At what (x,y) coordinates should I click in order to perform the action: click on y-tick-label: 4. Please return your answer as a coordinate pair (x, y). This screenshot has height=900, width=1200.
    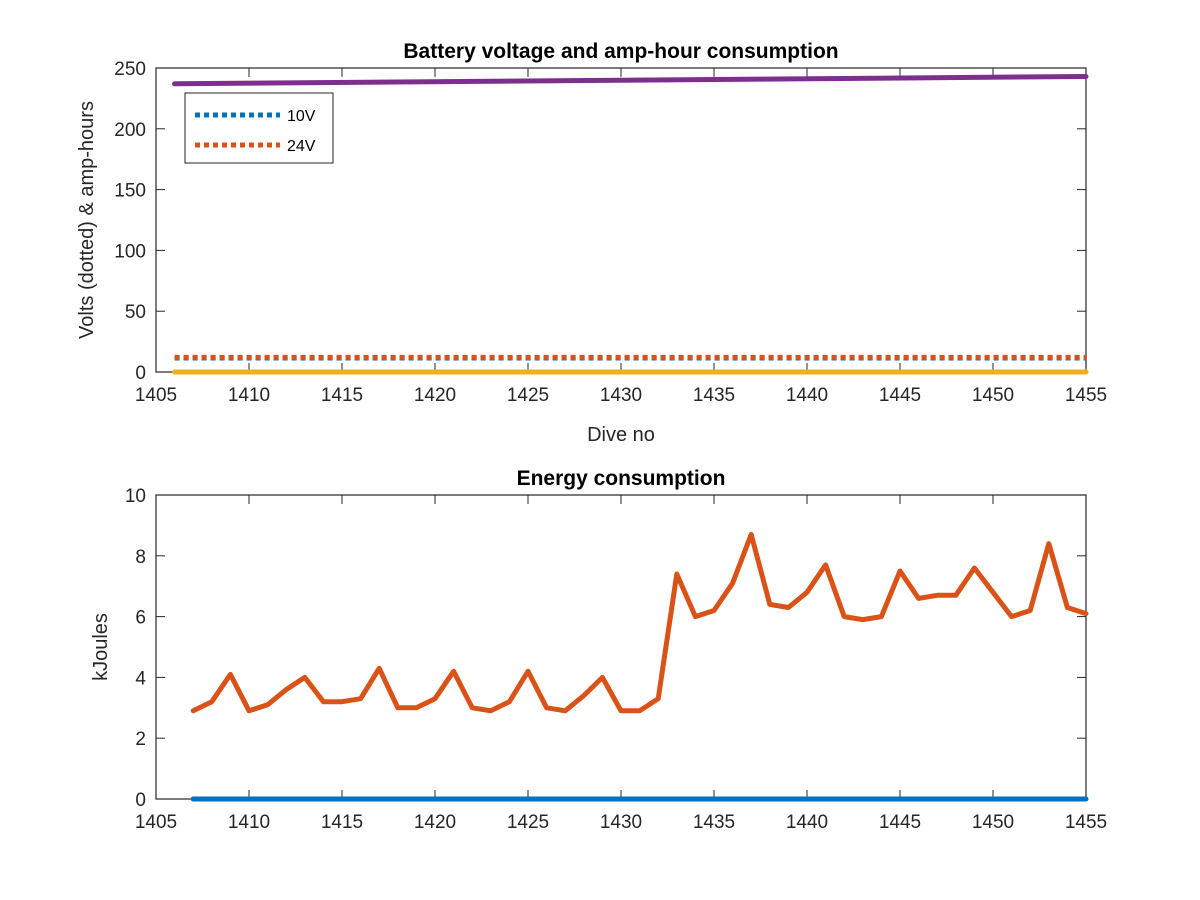
    Looking at the image, I should click on (140, 678).